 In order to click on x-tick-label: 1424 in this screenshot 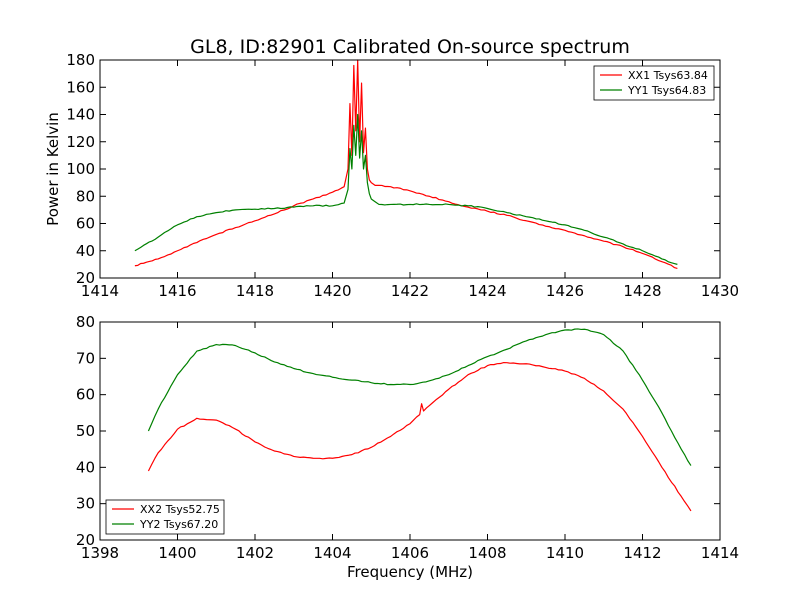, I will do `click(487, 291)`.